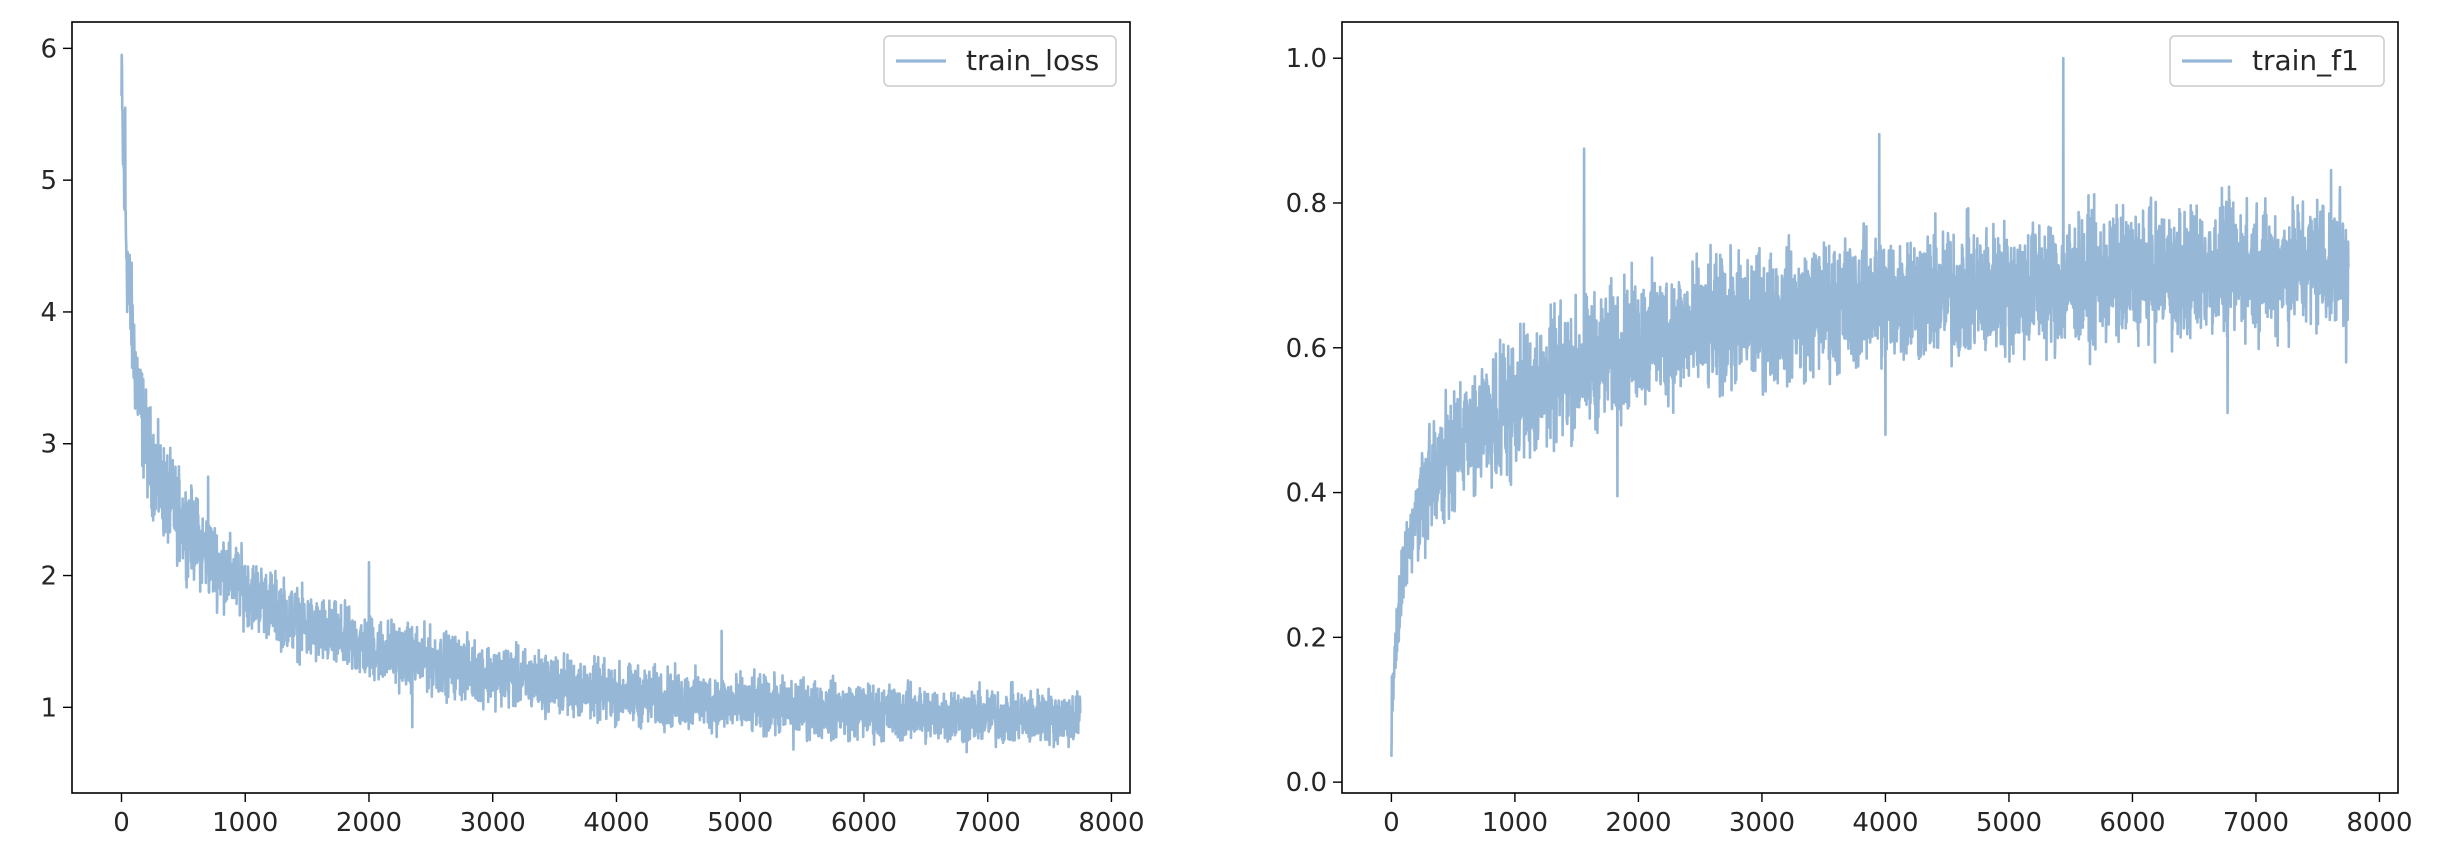 The image size is (2450, 854). What do you see at coordinates (1306, 638) in the screenshot?
I see `y-tick-label: 0.2` at bounding box center [1306, 638].